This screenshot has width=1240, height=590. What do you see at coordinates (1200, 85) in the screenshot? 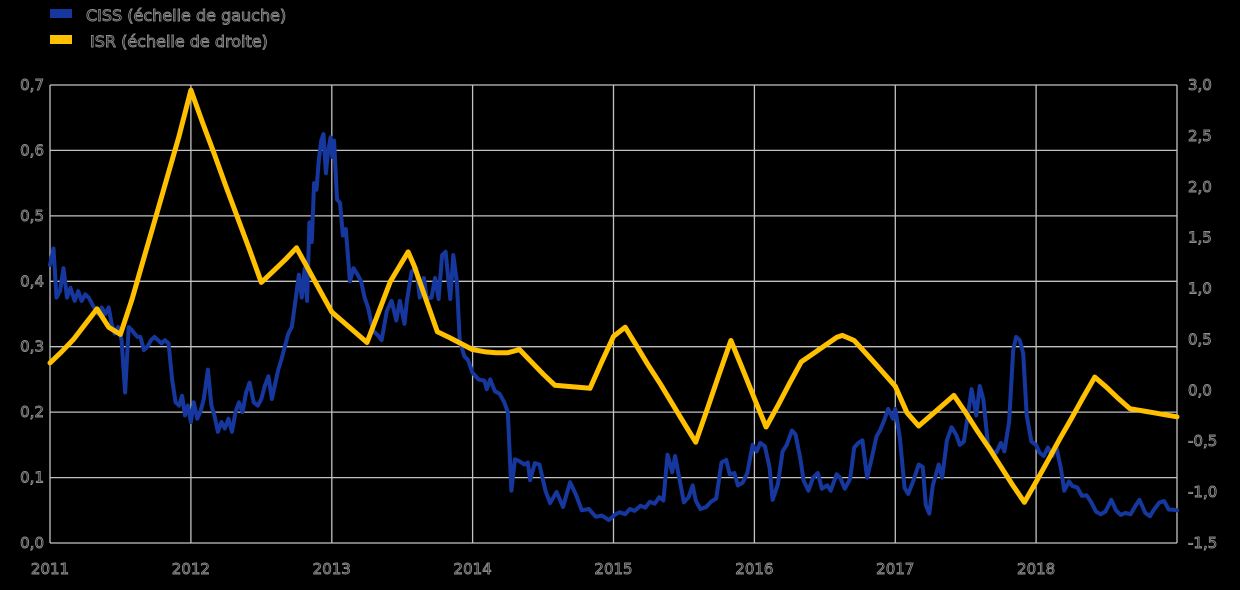
I see `right-axis-tick-label: 3,0` at bounding box center [1200, 85].